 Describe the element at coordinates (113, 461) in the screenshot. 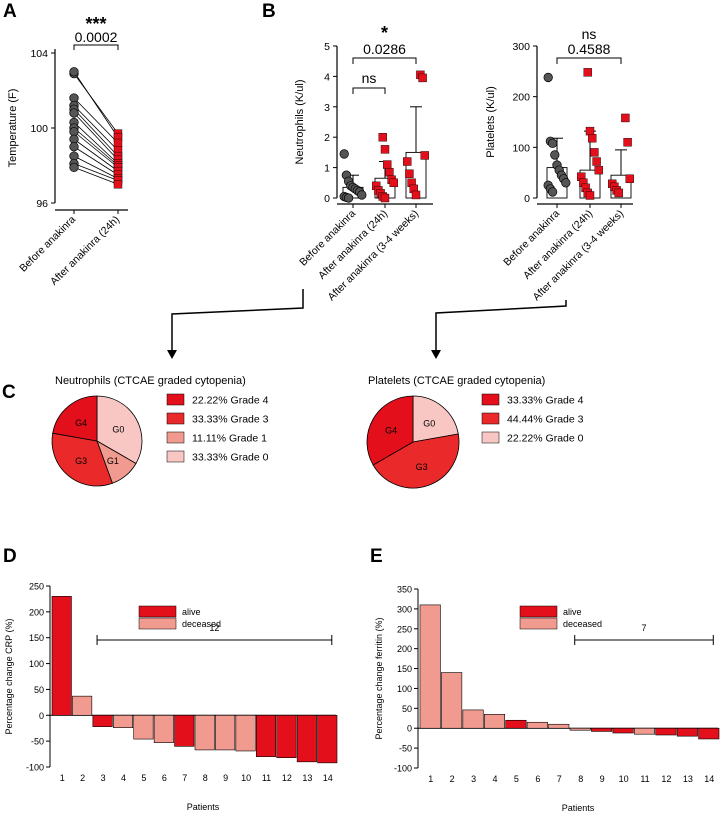

I see `neutrophil-pie-slice-label: G1` at that location.